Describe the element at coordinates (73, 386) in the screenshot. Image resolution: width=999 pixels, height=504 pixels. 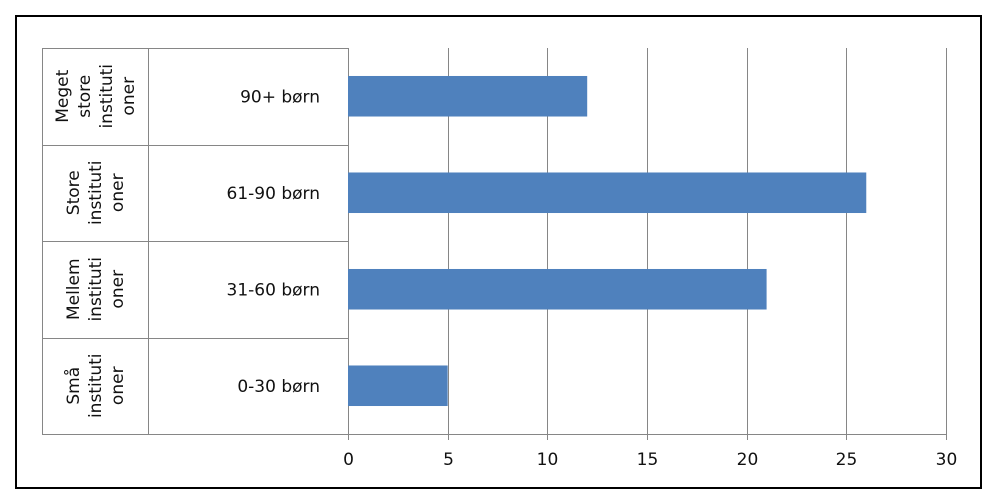
I see `group-label-line: Små` at that location.